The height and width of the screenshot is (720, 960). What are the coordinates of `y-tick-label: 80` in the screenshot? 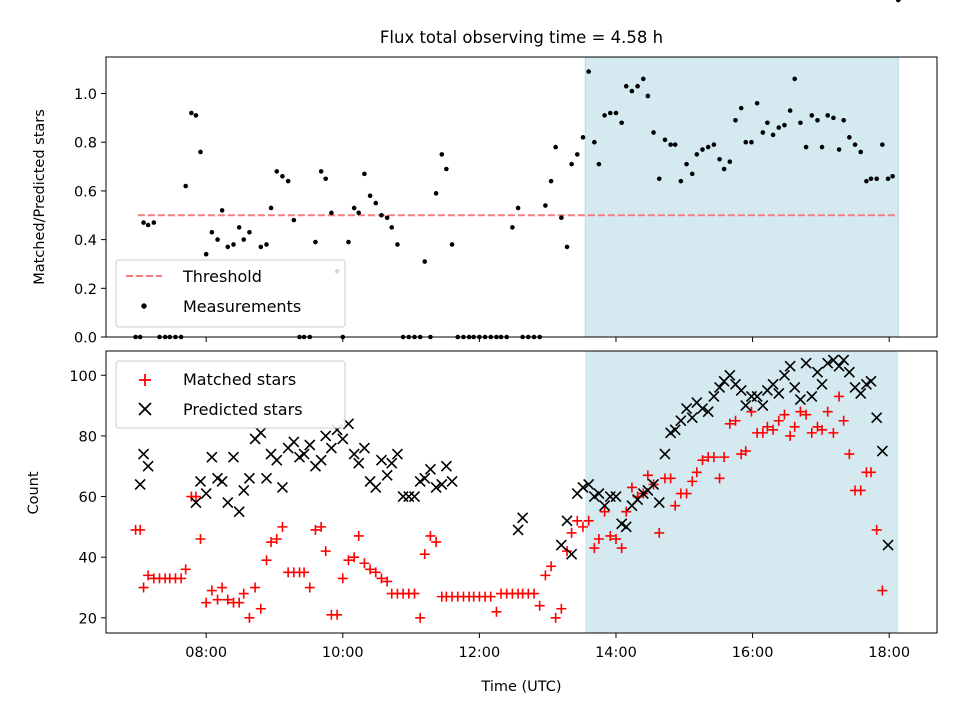 It's located at (88, 437).